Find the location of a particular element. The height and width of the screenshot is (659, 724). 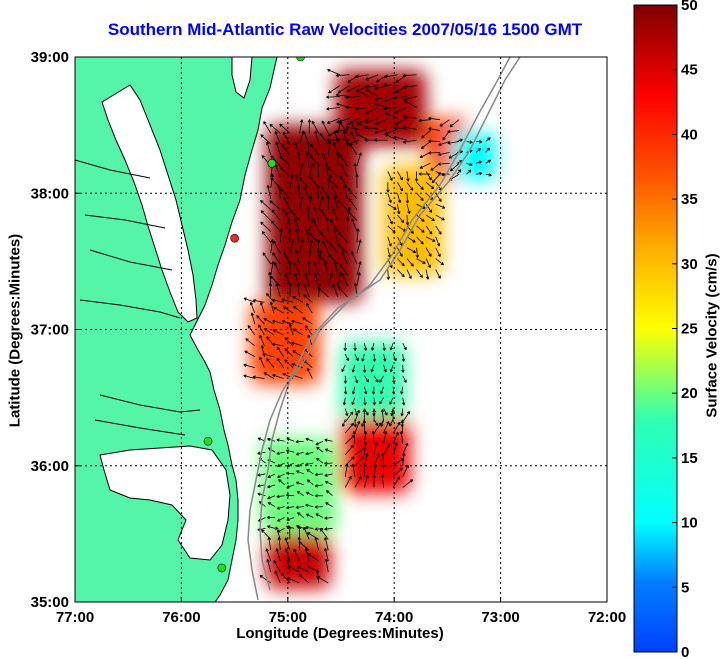

y-axis: 35:00 36:00 37:00 38:00 39:00 is located at coordinates (55, 330).